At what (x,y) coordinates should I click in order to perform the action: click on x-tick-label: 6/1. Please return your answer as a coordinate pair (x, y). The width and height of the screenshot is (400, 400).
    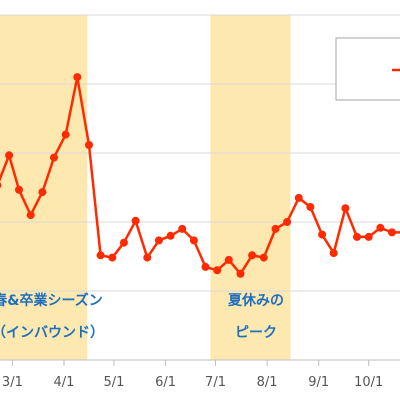
    Looking at the image, I should click on (165, 382).